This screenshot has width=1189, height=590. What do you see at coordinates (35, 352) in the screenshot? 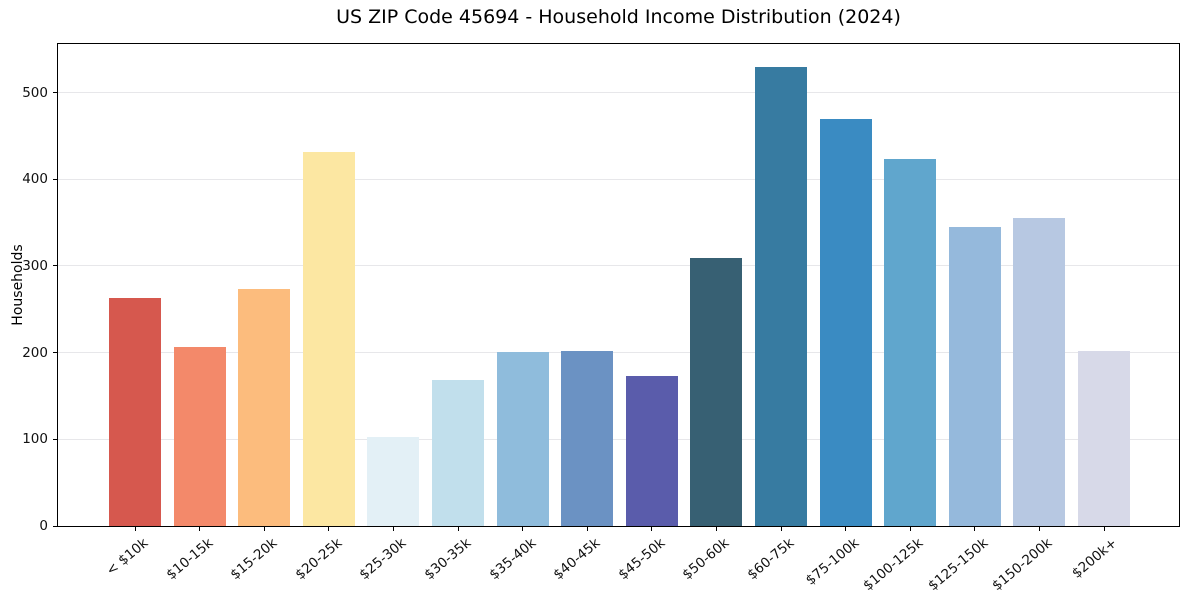
I see `y-tick-label: 200` at bounding box center [35, 352].